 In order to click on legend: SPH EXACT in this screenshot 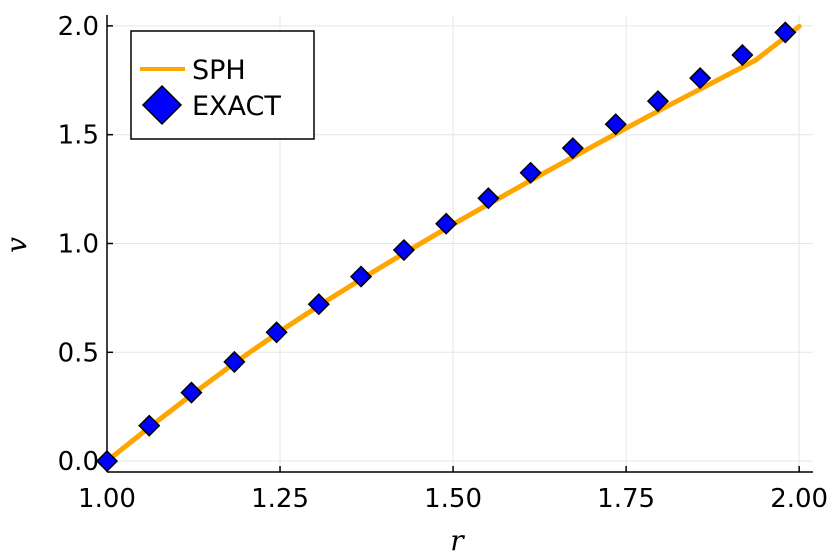, I will do `click(222, 85)`.